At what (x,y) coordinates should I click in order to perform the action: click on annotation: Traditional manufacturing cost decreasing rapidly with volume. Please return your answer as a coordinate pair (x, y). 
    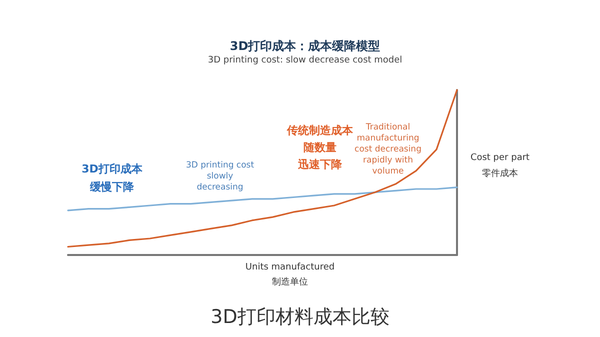
    Looking at the image, I should click on (388, 149).